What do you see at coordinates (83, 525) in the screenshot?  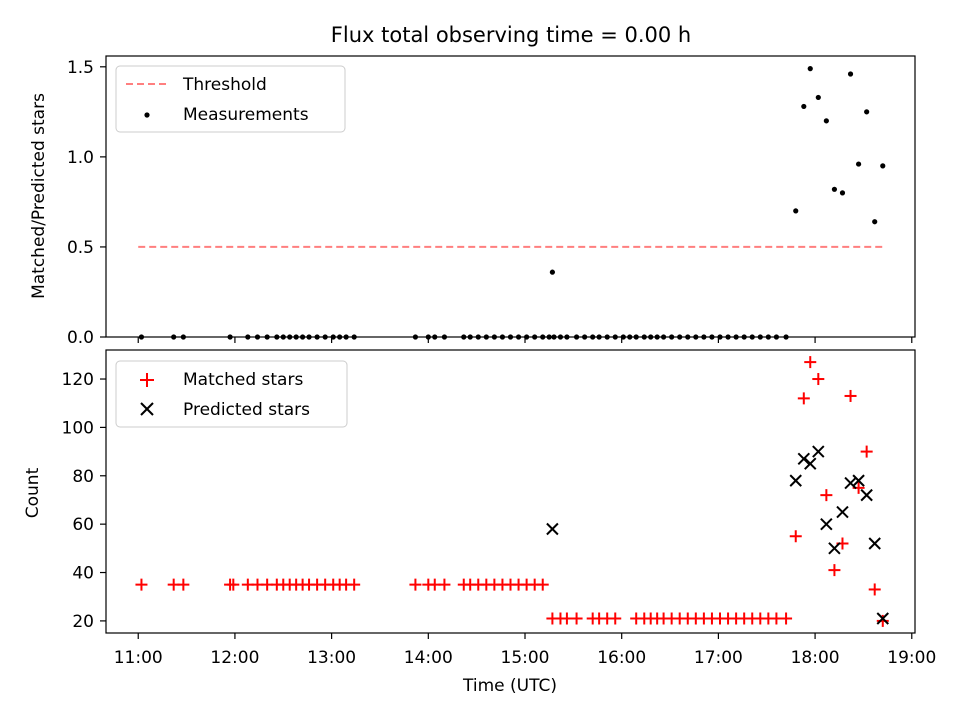 I see `bottom-y-tick-label: 60` at bounding box center [83, 525].